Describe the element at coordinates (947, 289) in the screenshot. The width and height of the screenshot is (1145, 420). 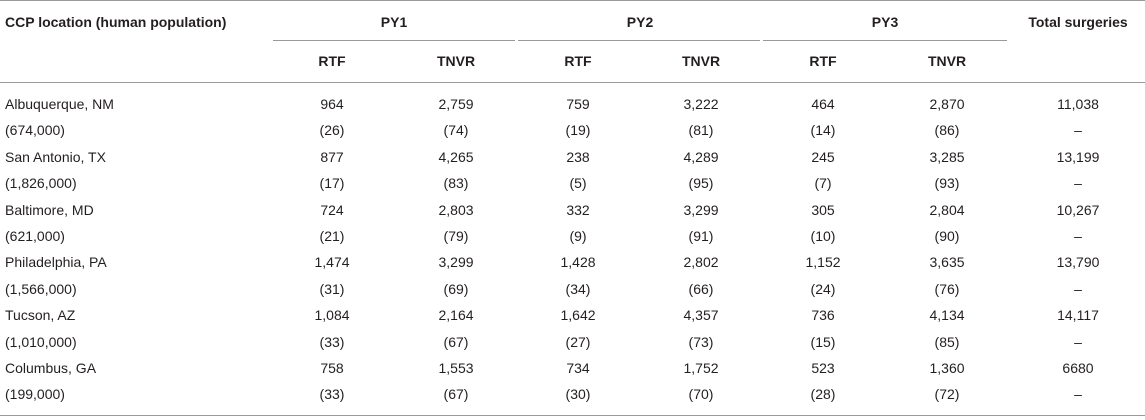
I see `cell-py3-tnvr: (76)` at that location.